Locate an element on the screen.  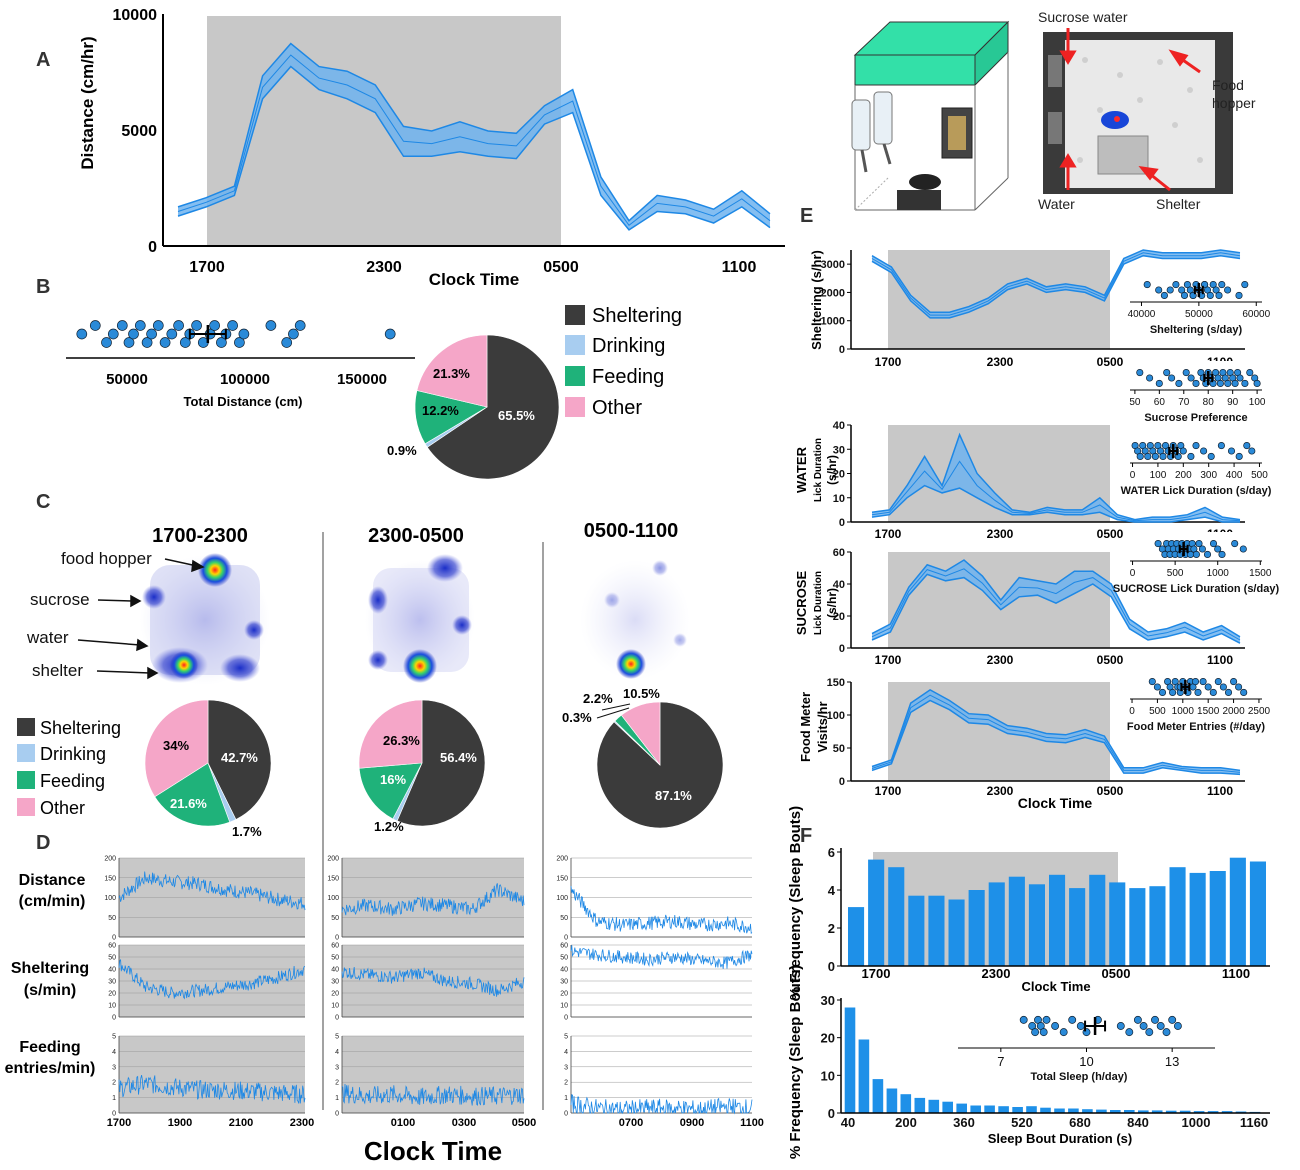
legend-label: Drinking is located at coordinates (628, 346).